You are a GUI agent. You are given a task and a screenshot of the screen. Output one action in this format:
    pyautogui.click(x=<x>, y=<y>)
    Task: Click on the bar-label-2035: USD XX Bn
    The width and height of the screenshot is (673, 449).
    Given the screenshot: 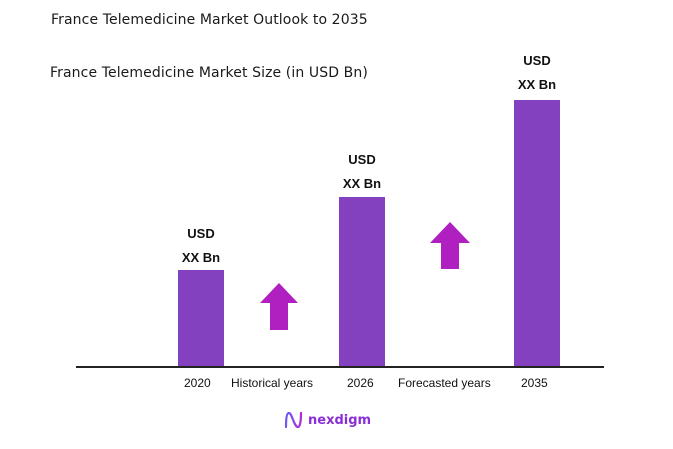 What is the action you would take?
    pyautogui.click(x=537, y=73)
    